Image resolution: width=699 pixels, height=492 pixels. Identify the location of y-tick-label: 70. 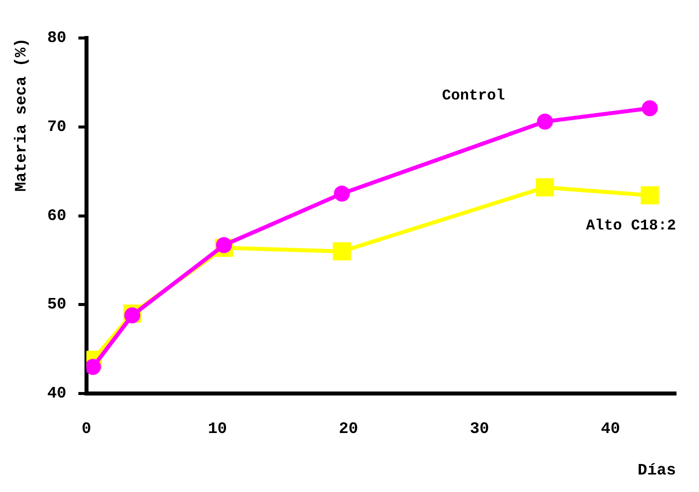
(56, 127).